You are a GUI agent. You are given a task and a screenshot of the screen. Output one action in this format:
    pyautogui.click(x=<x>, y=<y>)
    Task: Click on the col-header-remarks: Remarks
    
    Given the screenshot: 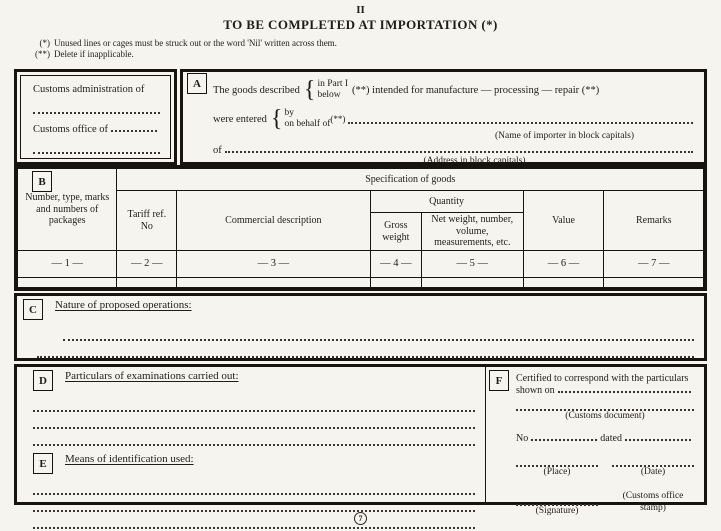 What is the action you would take?
    pyautogui.click(x=653, y=221)
    